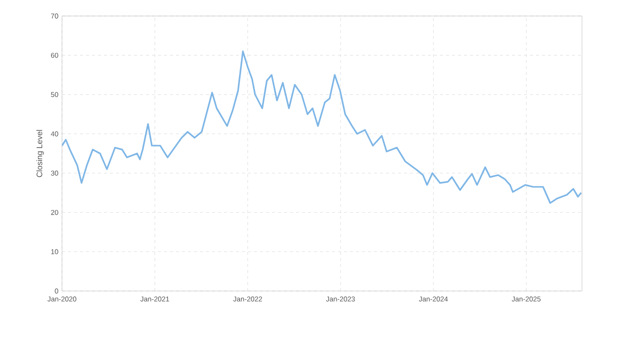 This screenshot has width=623, height=350. What do you see at coordinates (40, 154) in the screenshot?
I see `y-axis-title: Closing Level` at bounding box center [40, 154].